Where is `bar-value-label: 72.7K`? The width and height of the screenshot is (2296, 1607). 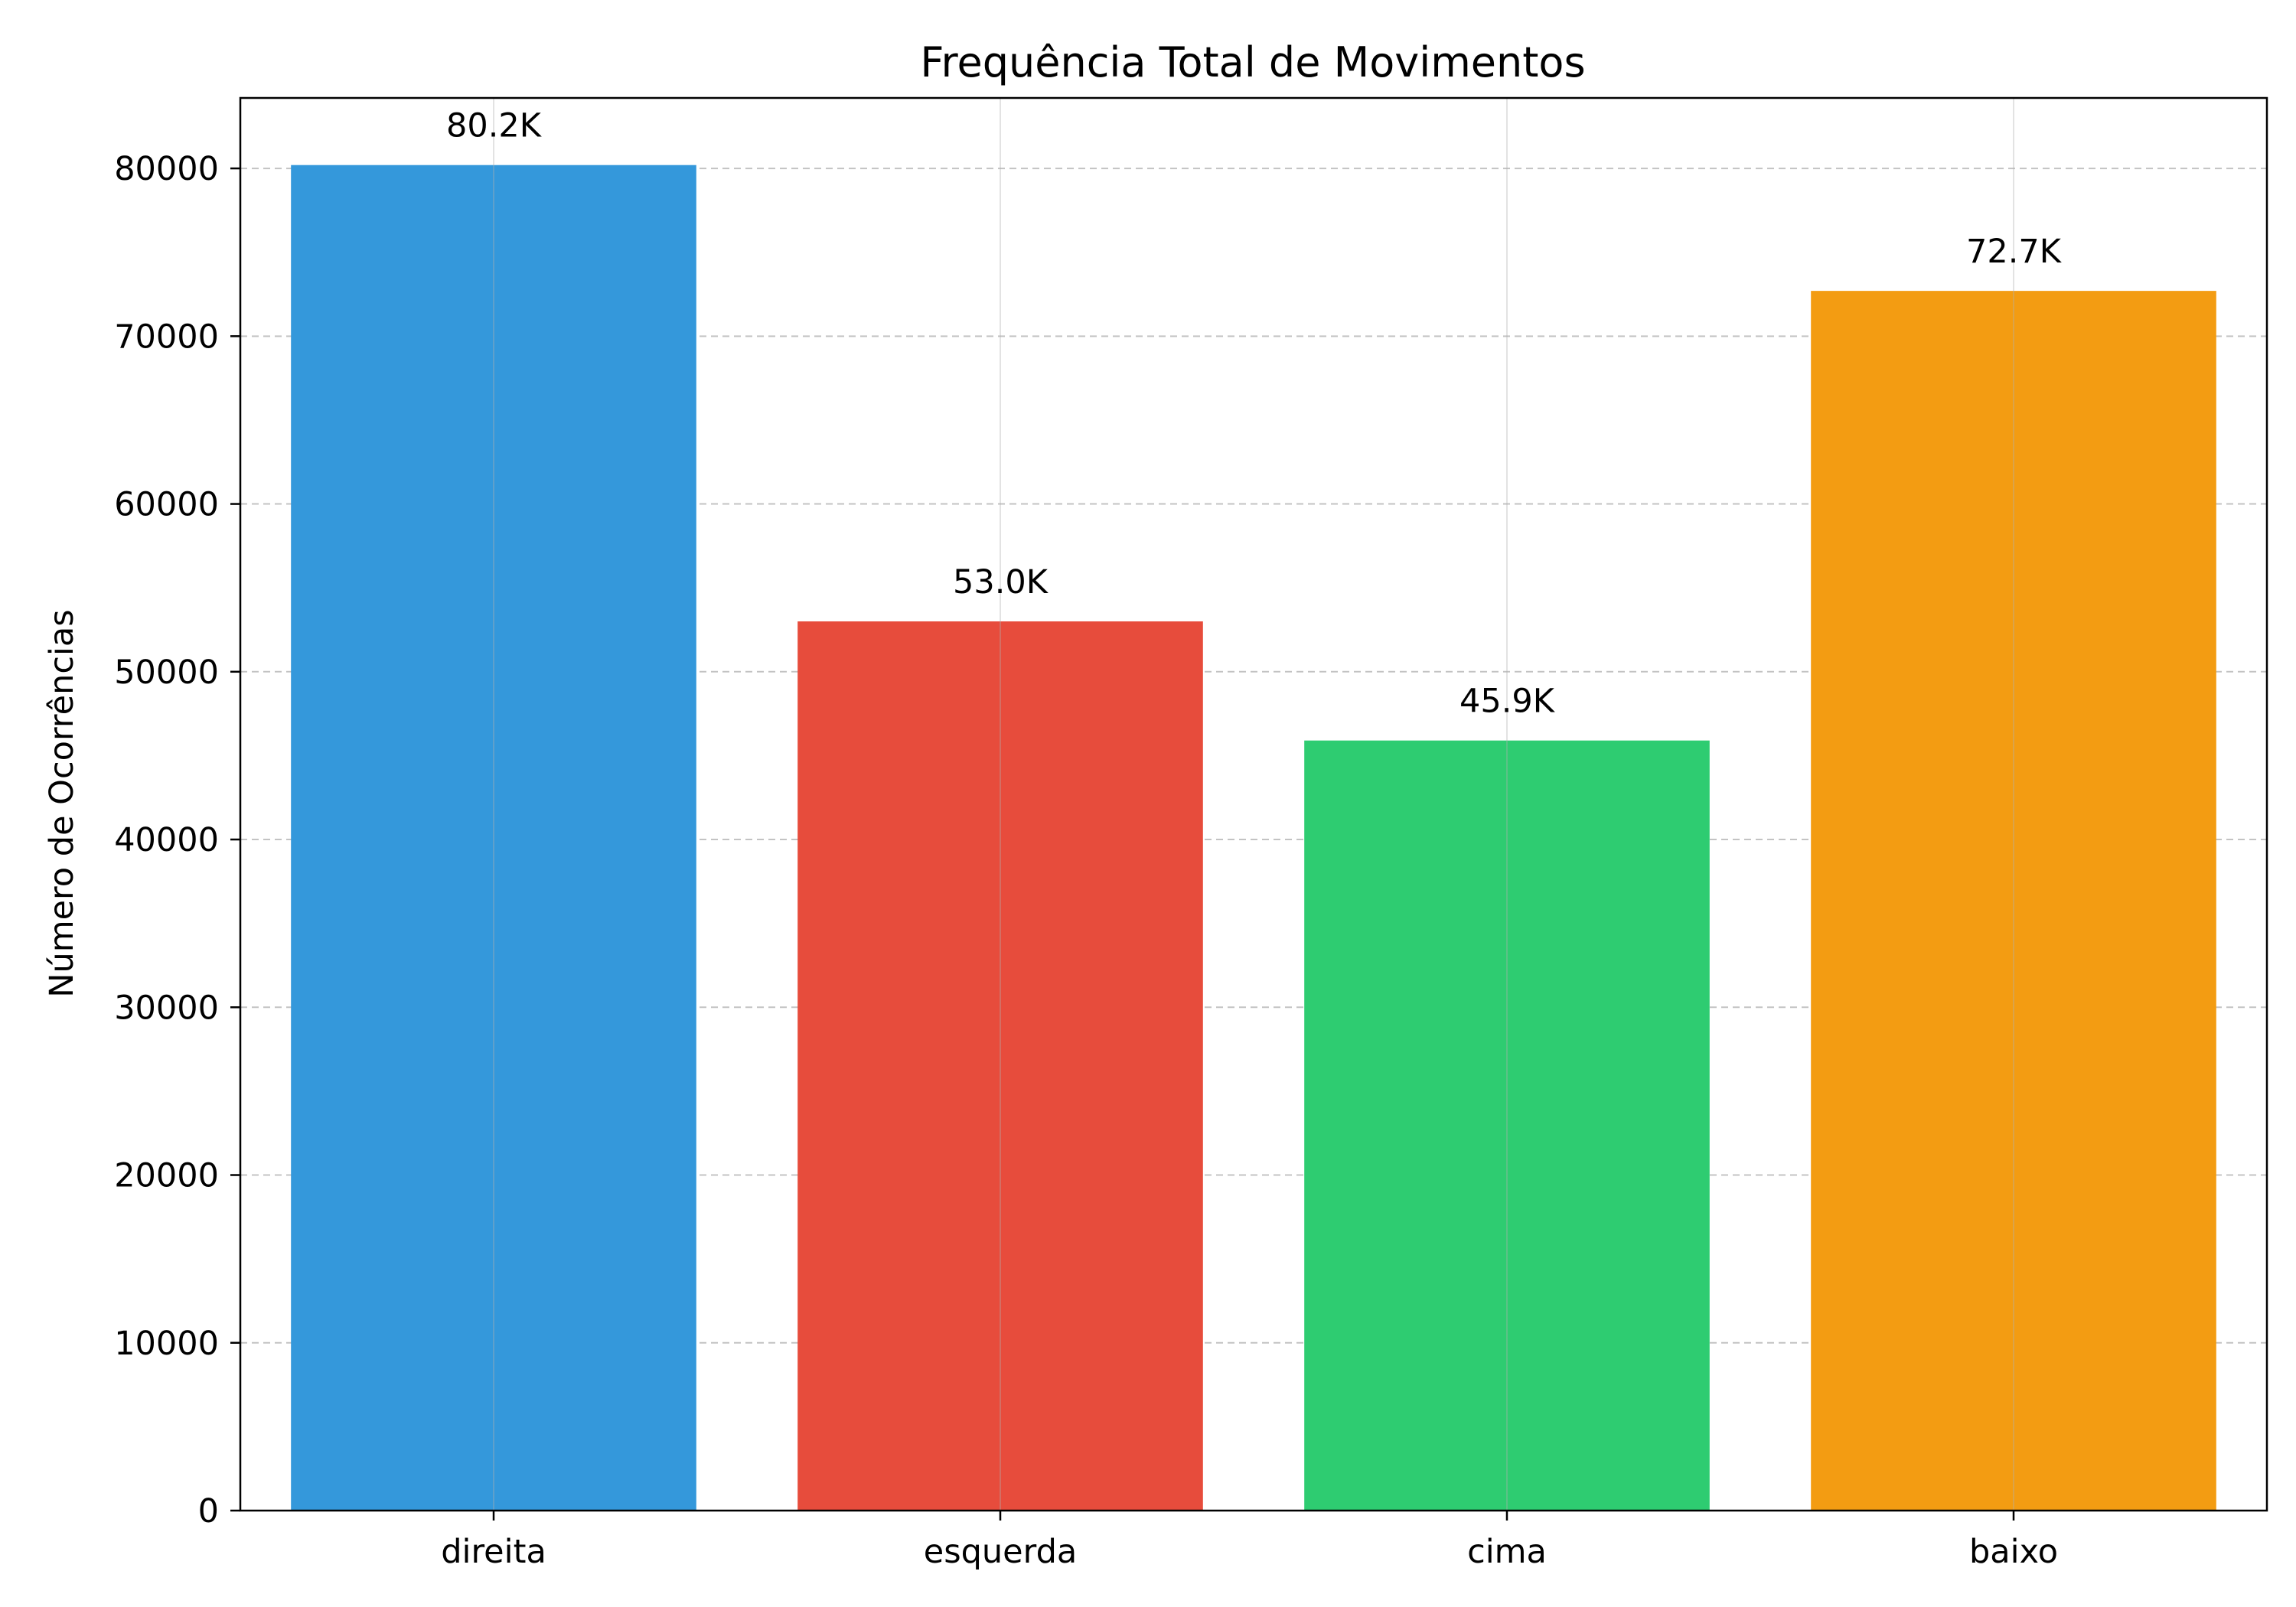 bar-value-label: 72.7K is located at coordinates (2014, 252).